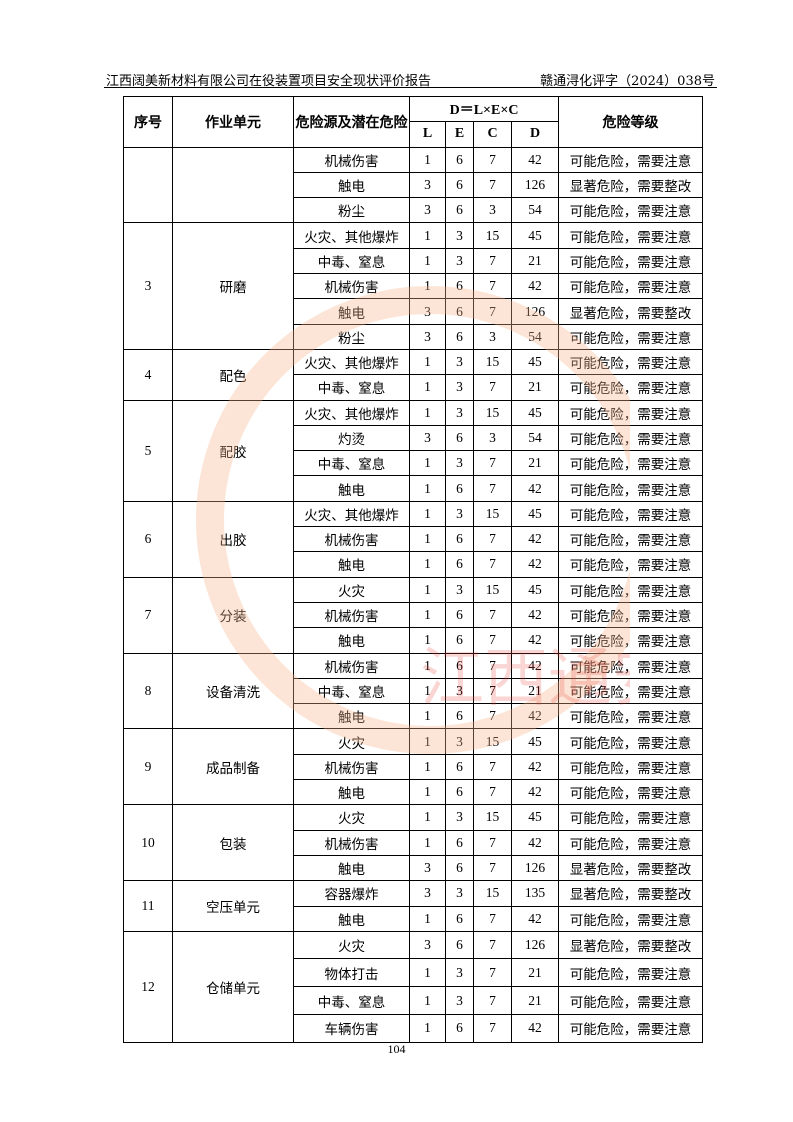 The height and width of the screenshot is (1122, 793). Describe the element at coordinates (148, 986) in the screenshot. I see `cell-no: 12` at that location.